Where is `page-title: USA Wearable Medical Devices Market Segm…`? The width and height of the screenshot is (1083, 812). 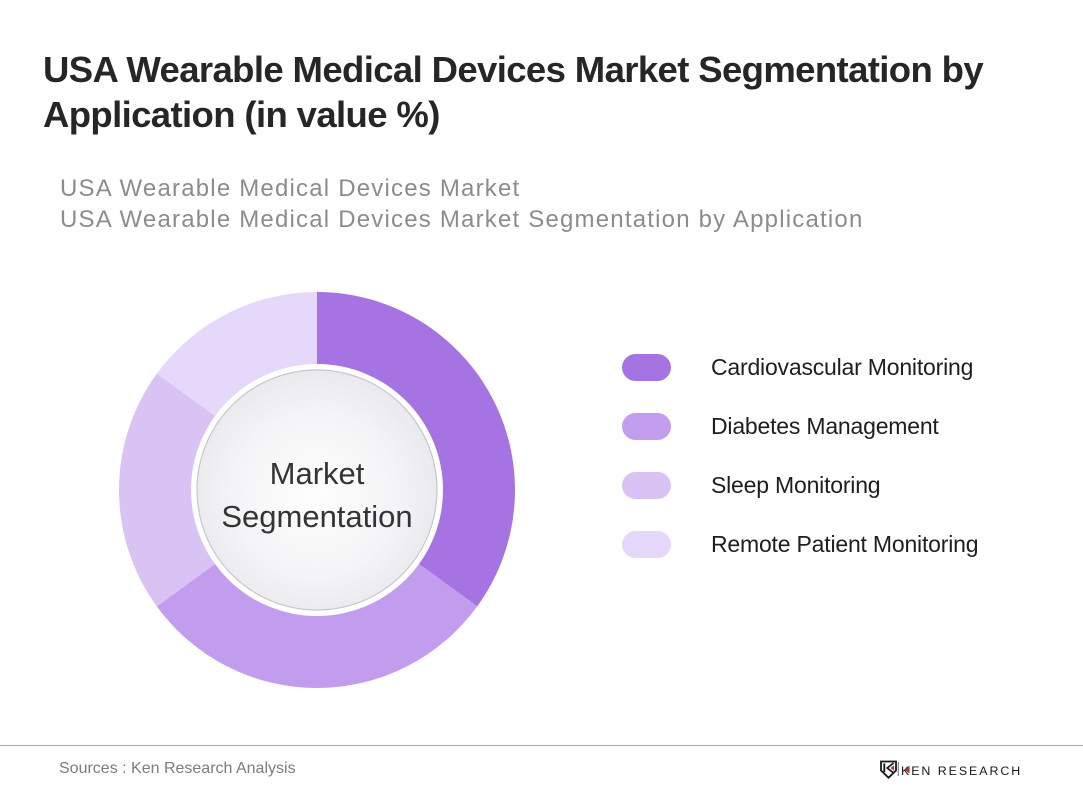 page-title: USA Wearable Medical Devices Market Segm… is located at coordinates (513, 92).